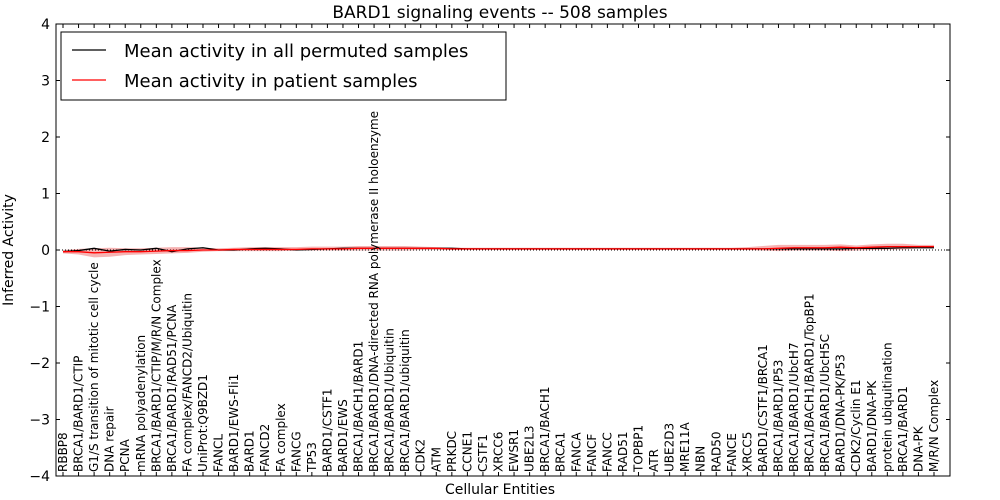 The image size is (1000, 500). I want to click on legend-patient-label: Mean activity in patient samples, so click(271, 81).